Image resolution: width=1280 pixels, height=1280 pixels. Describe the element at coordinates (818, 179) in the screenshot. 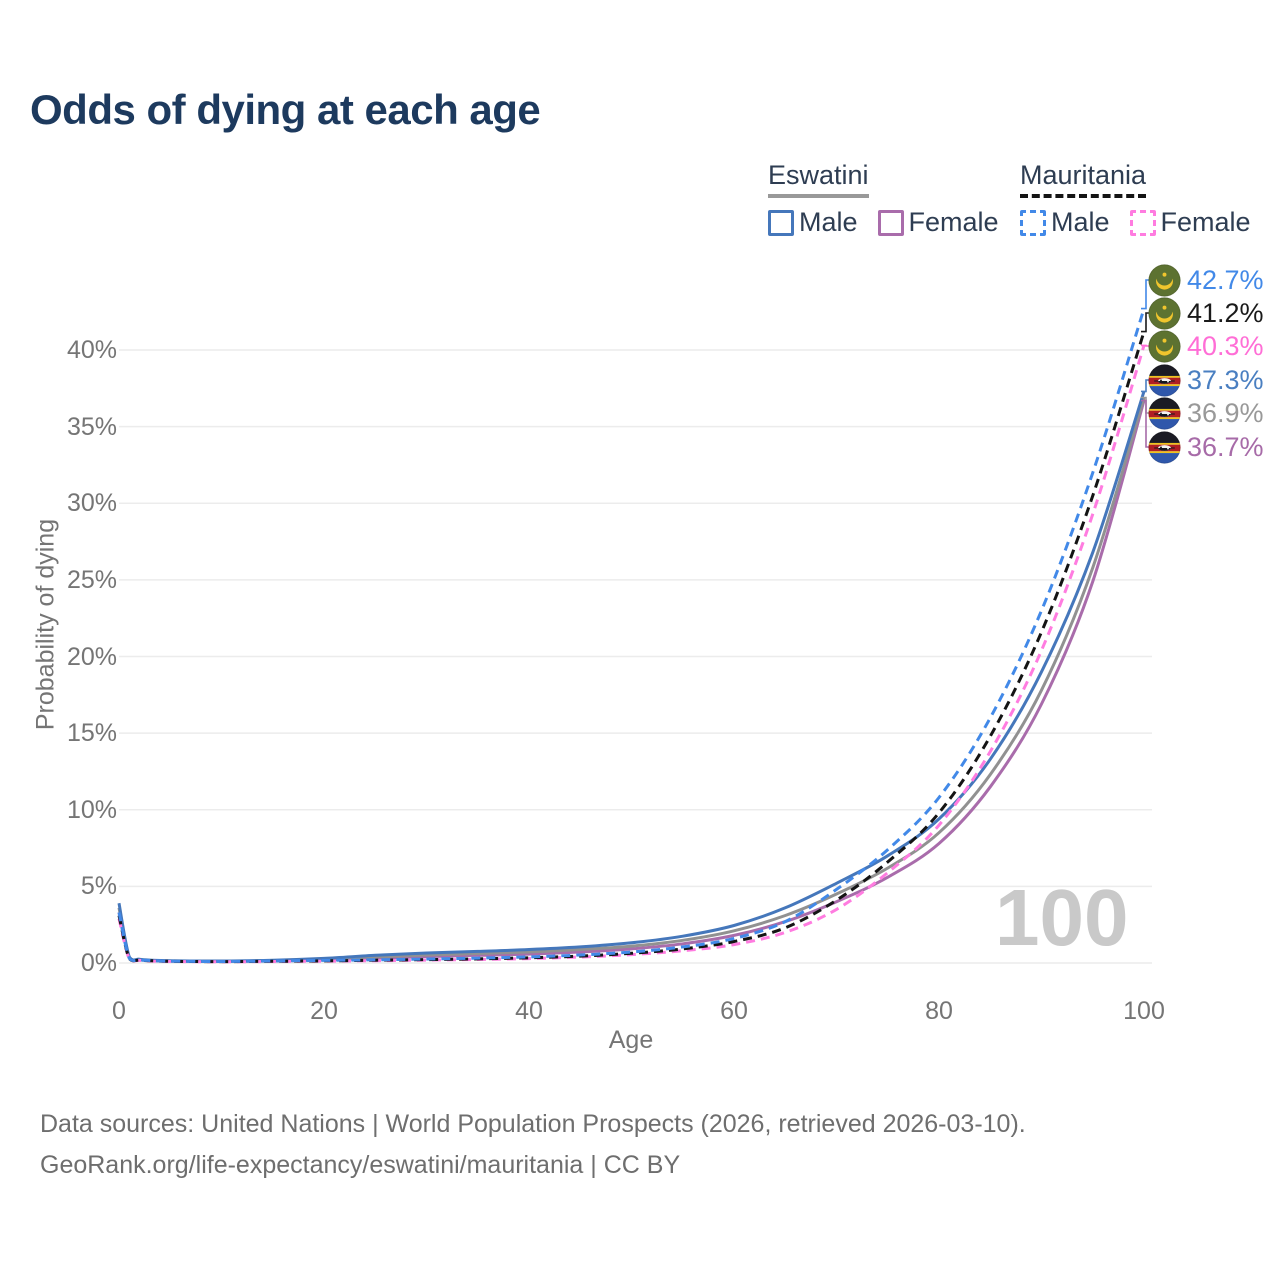

I see `legend-group-title-eswatini: Eswatini` at that location.